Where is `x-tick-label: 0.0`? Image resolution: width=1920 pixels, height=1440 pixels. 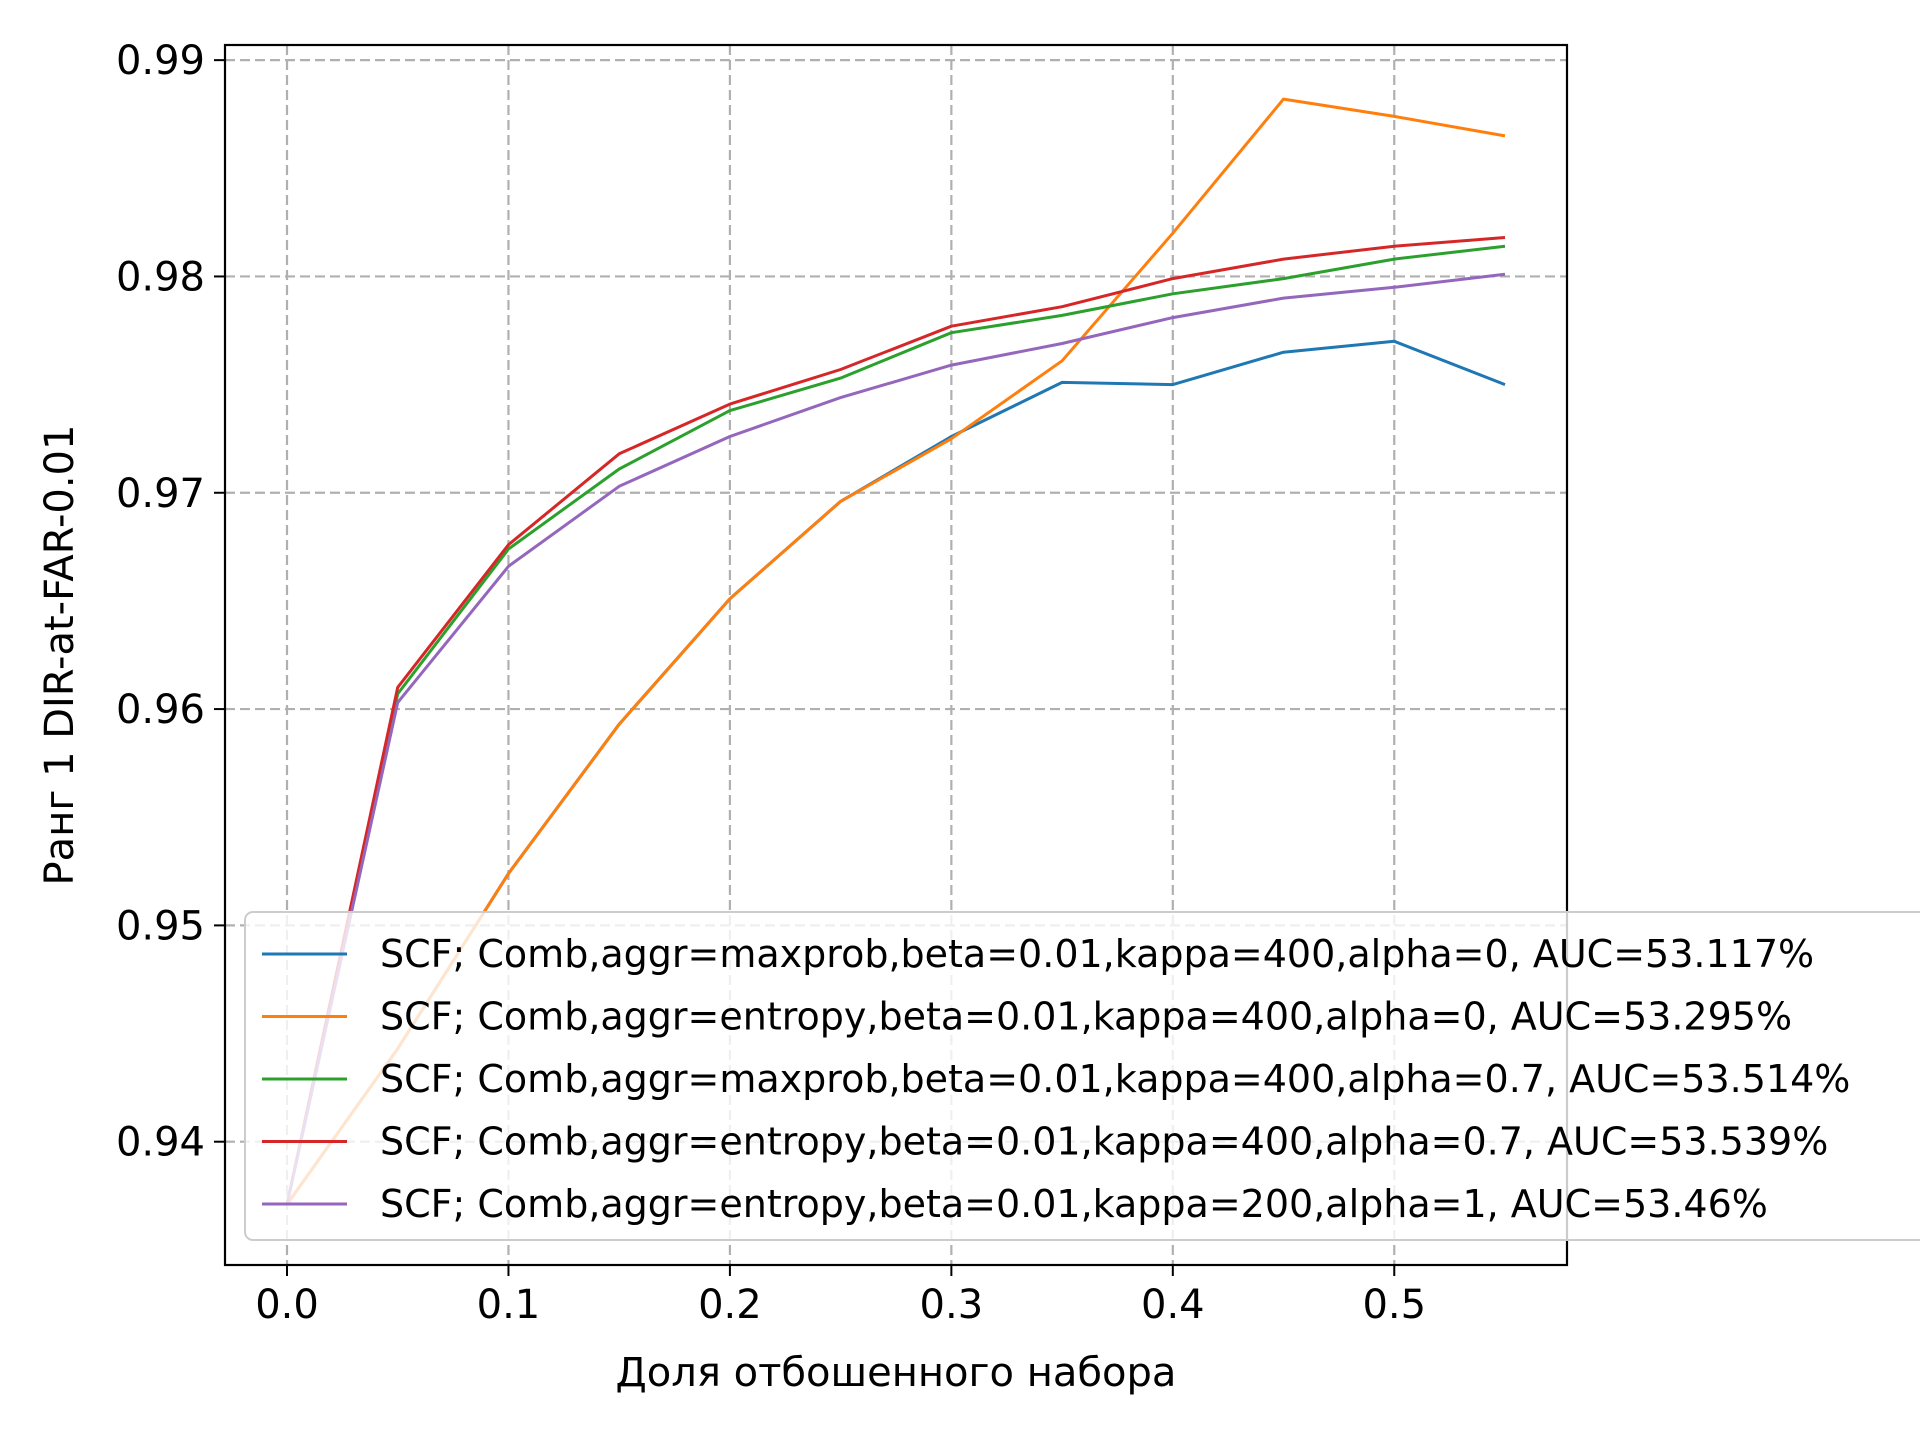 x-tick-label: 0.0 is located at coordinates (287, 1305).